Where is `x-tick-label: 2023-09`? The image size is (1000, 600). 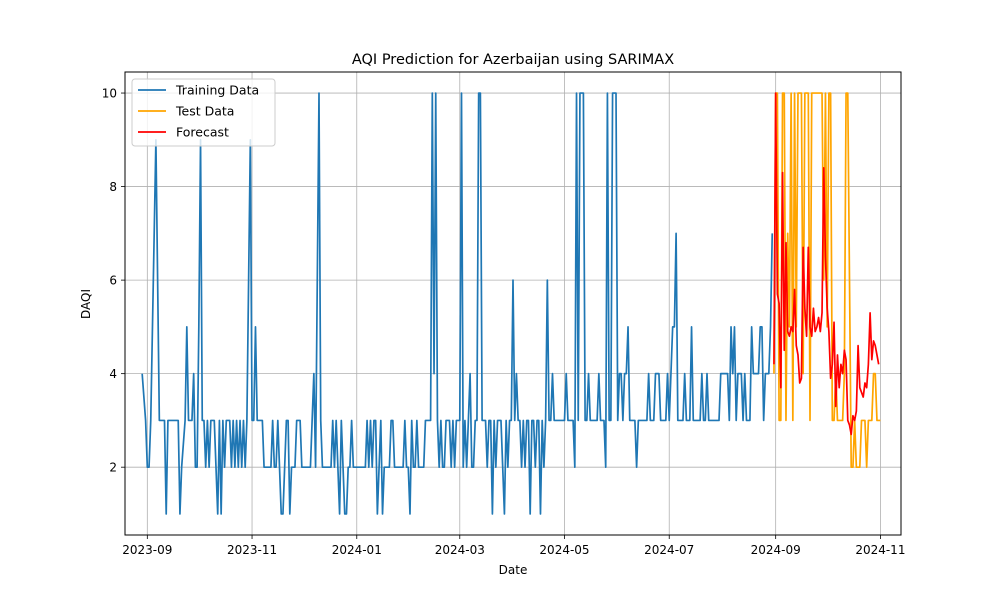
x-tick-label: 2023-09 is located at coordinates (147, 550).